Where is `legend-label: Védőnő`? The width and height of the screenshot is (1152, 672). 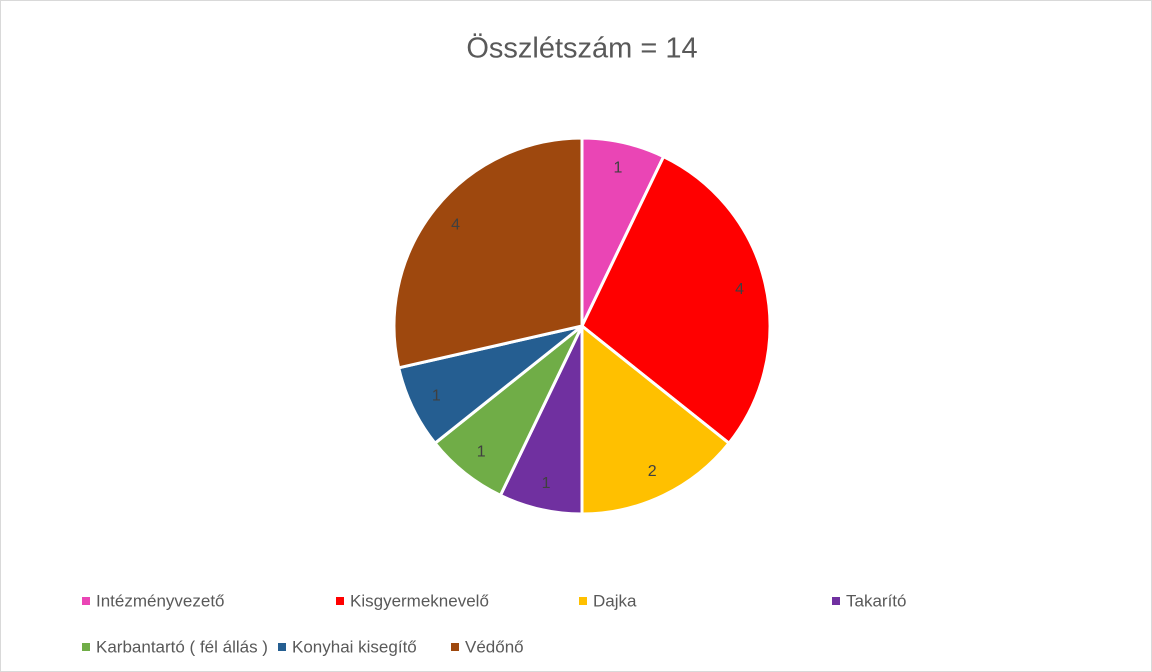 legend-label: Védőnő is located at coordinates (494, 646).